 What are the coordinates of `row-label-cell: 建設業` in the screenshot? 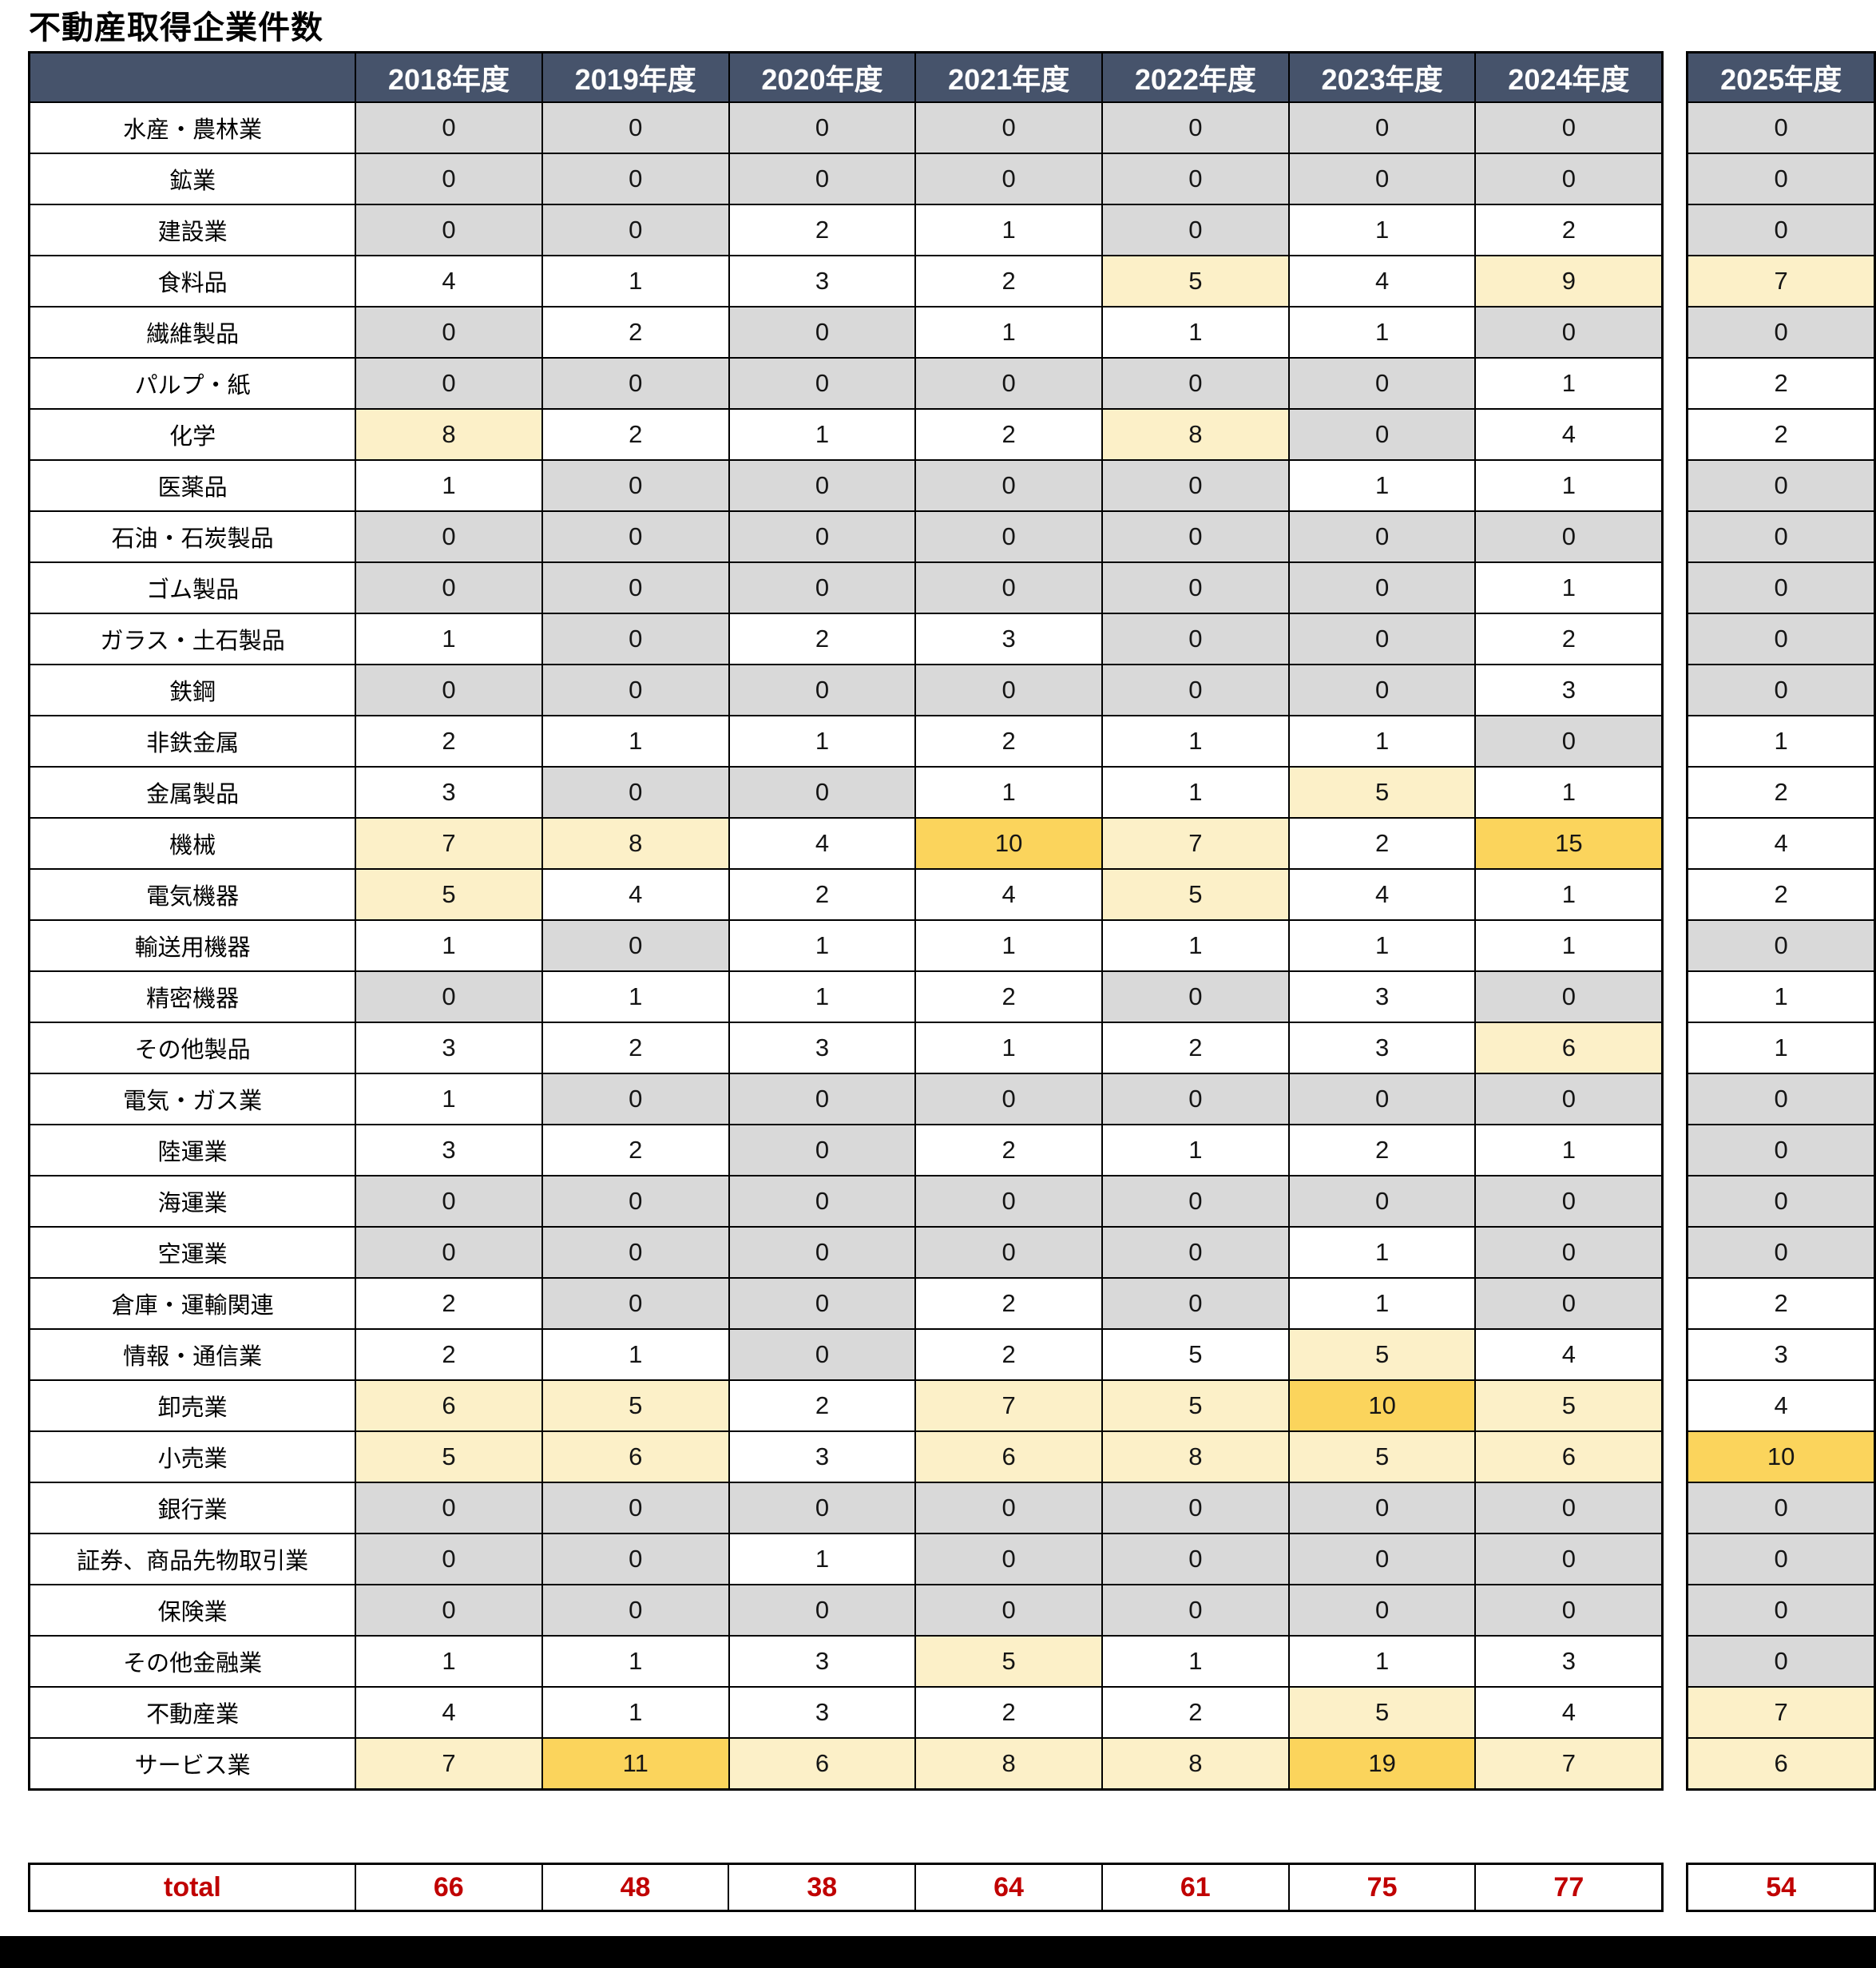 It's located at (192, 230).